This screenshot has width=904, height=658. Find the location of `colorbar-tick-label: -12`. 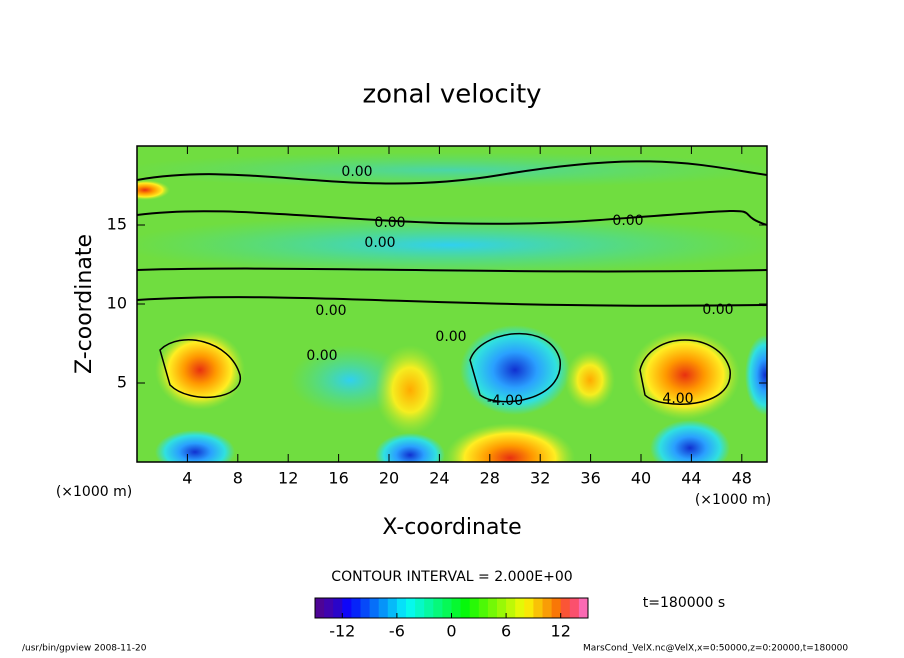

colorbar-tick-label: -12 is located at coordinates (342, 631).